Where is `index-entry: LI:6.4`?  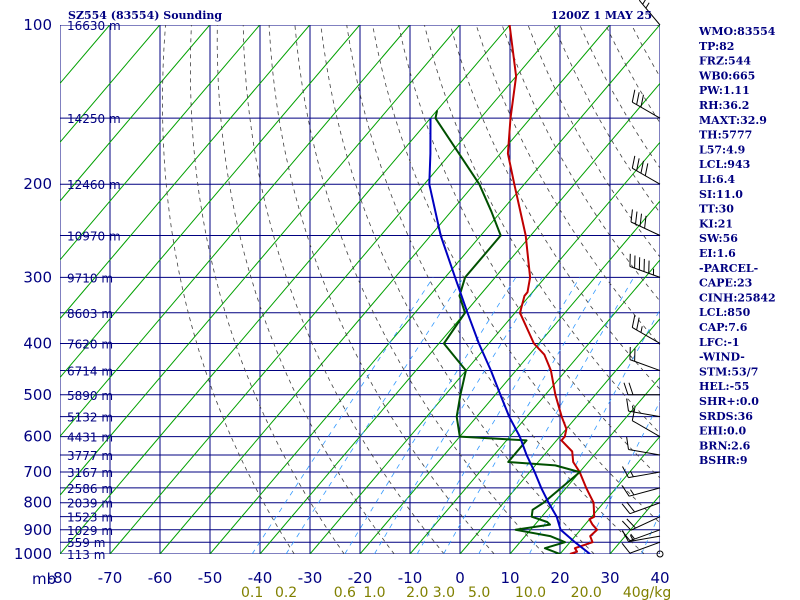 index-entry: LI:6.4 is located at coordinates (717, 179).